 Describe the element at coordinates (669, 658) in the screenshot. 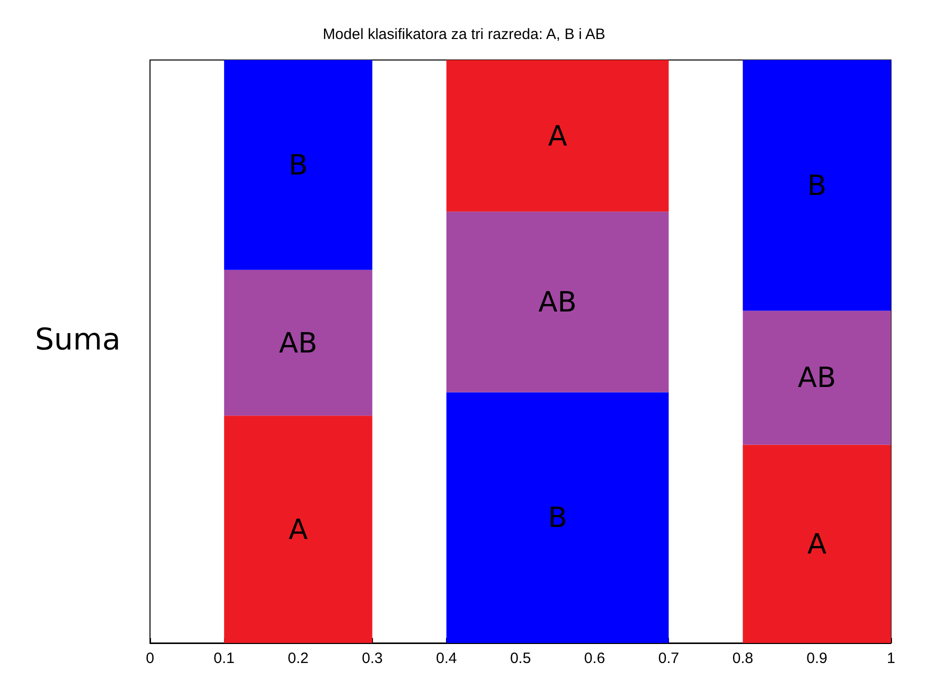

I see `x-tick-label: 0.7` at that location.